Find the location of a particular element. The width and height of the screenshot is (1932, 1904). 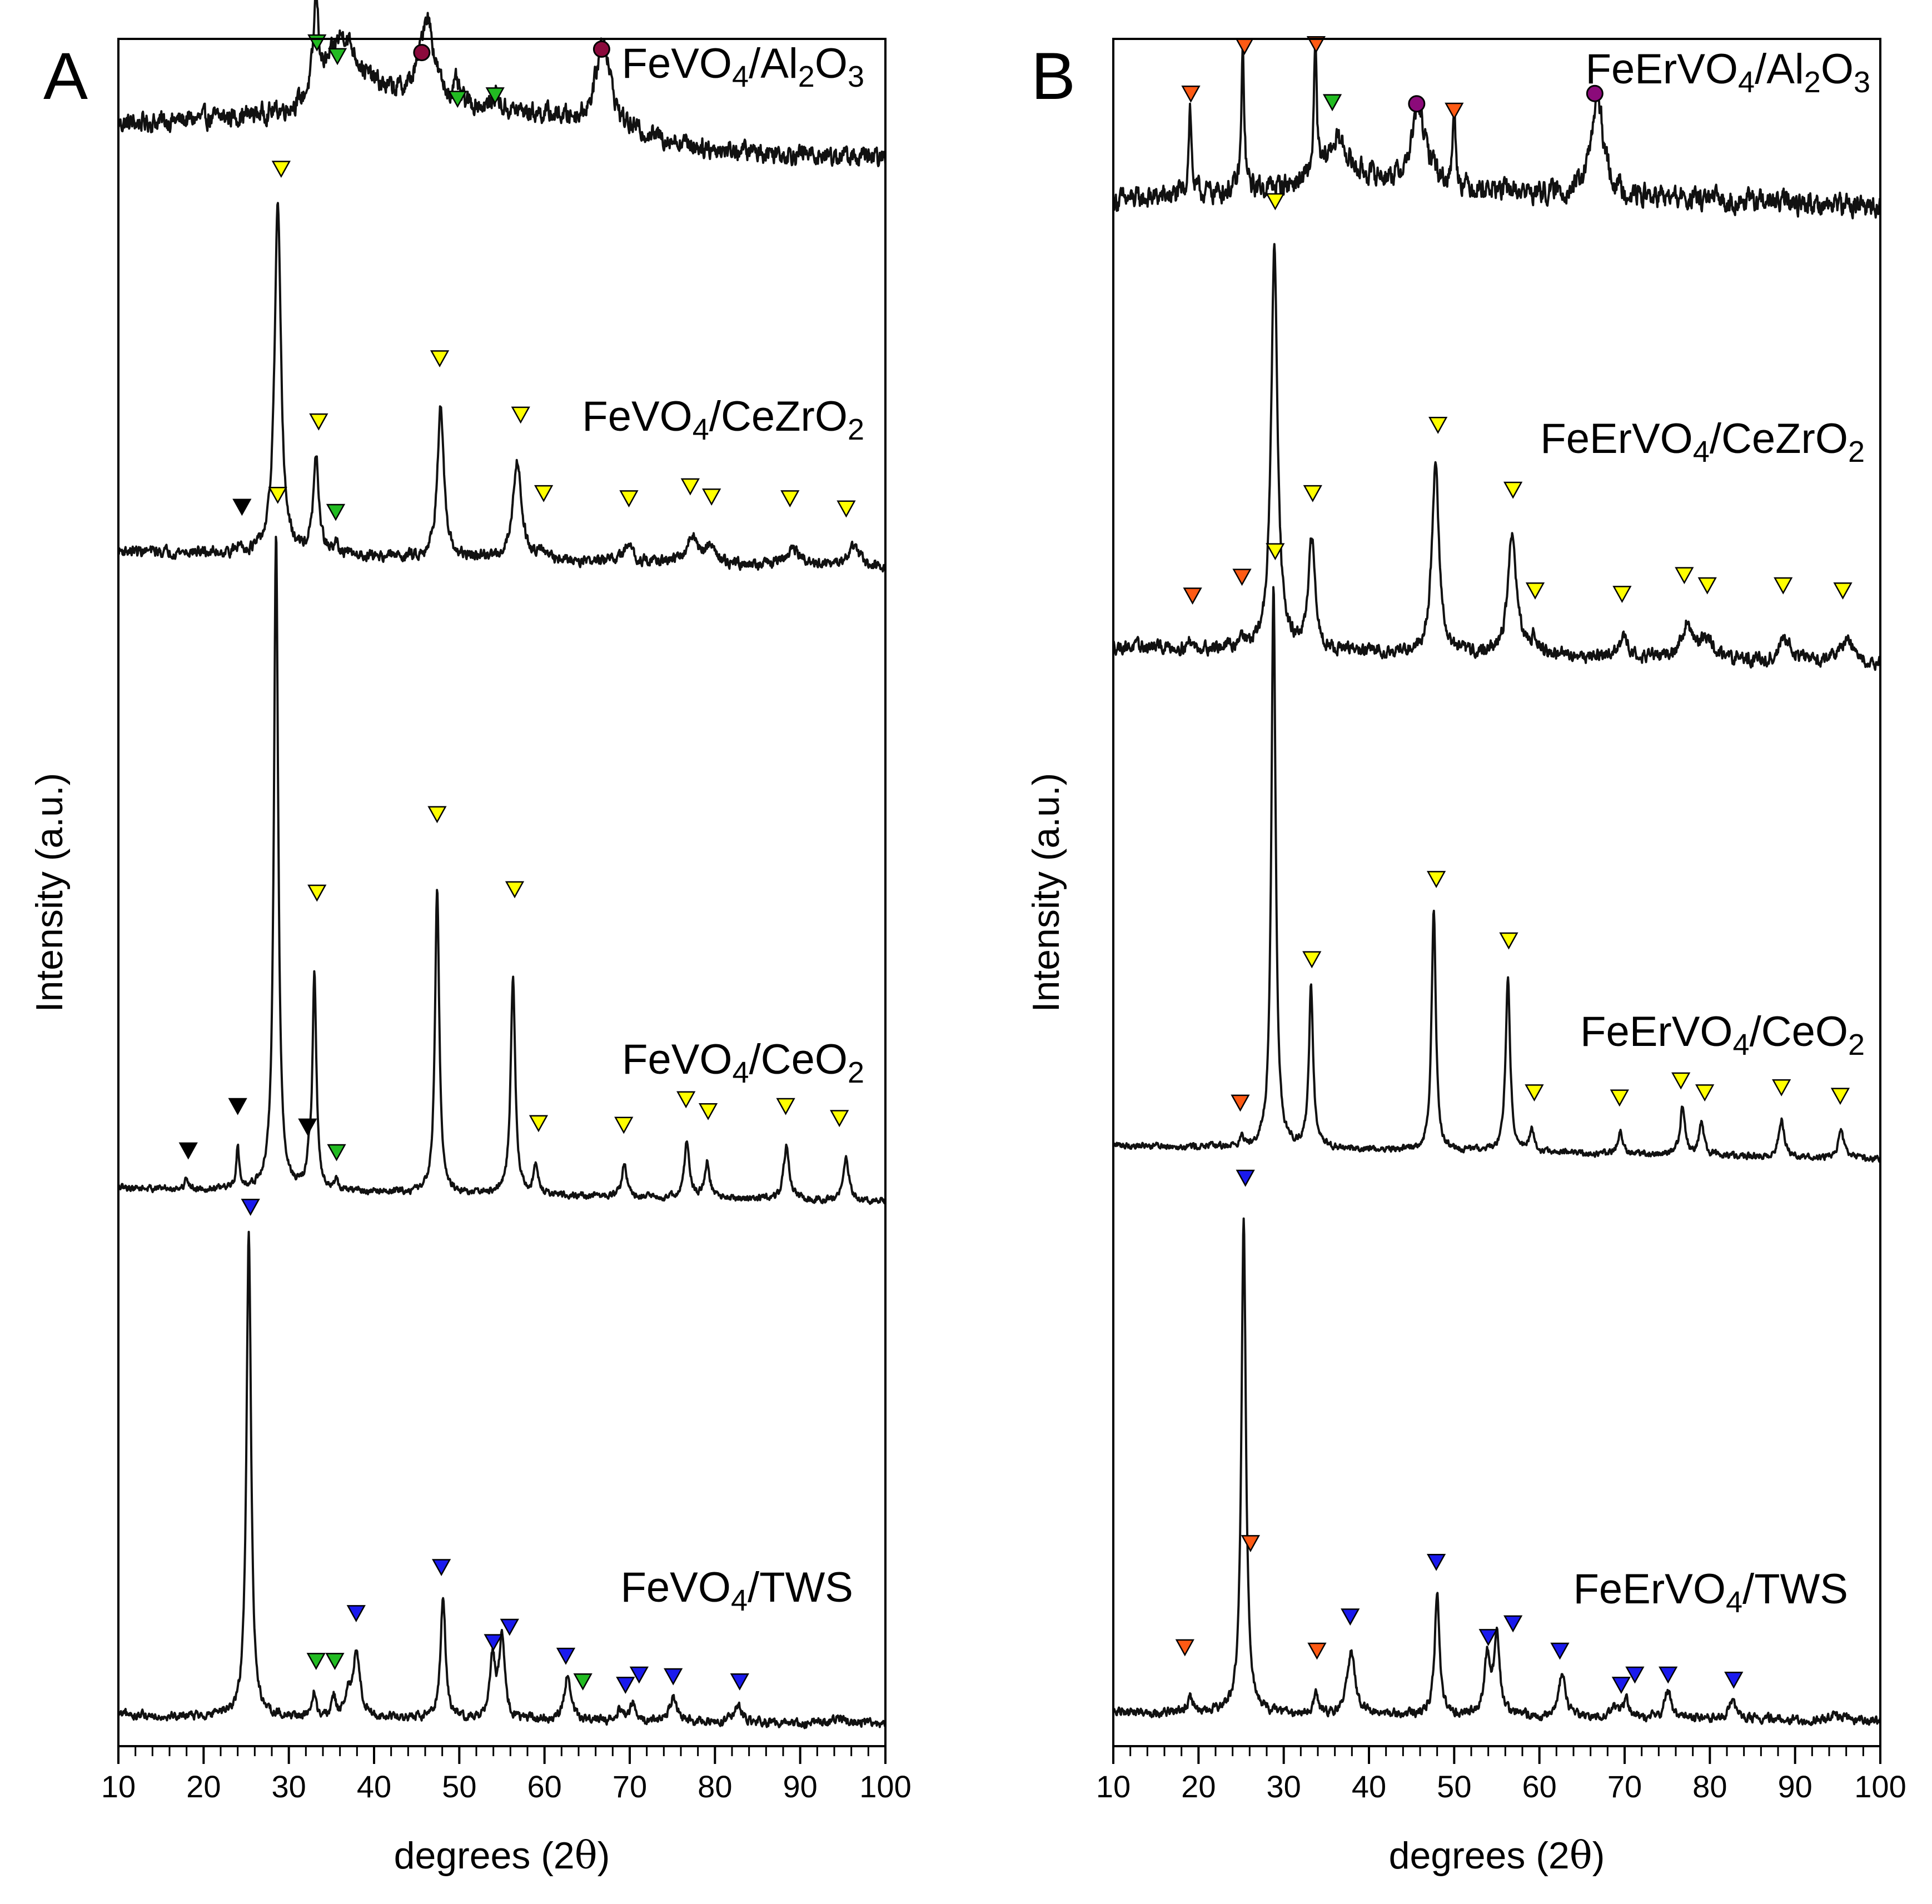

x-tick-label: 20 is located at coordinates (1199, 1786).